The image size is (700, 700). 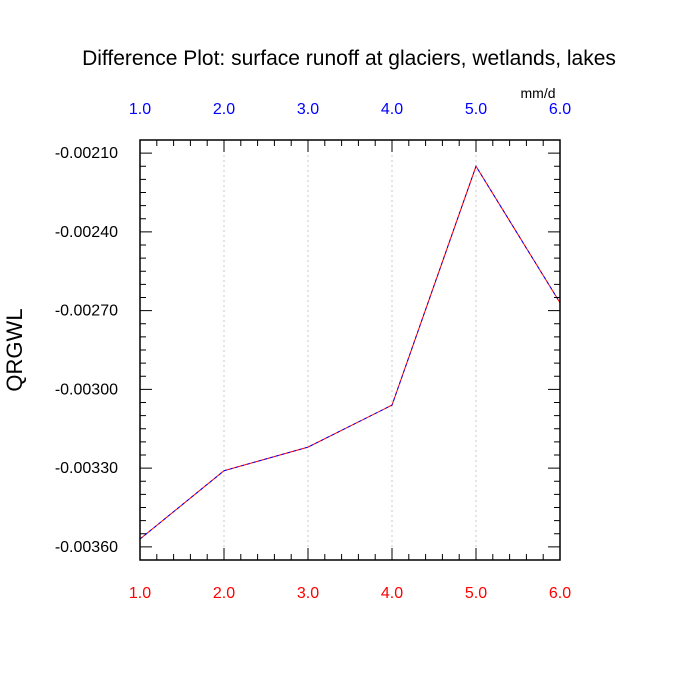 What do you see at coordinates (86, 153) in the screenshot?
I see `y-tick-label: -0.00210` at bounding box center [86, 153].